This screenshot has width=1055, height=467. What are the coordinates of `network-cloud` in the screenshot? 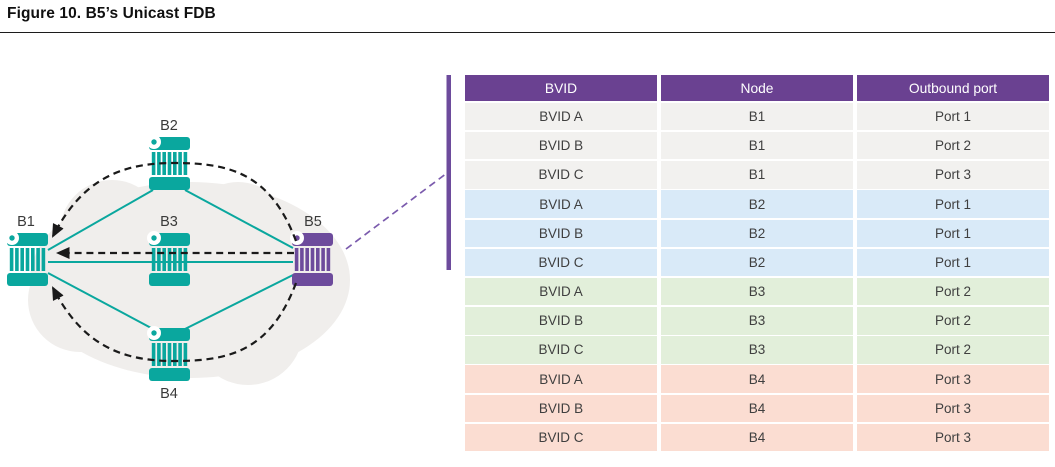 It's located at (189, 282).